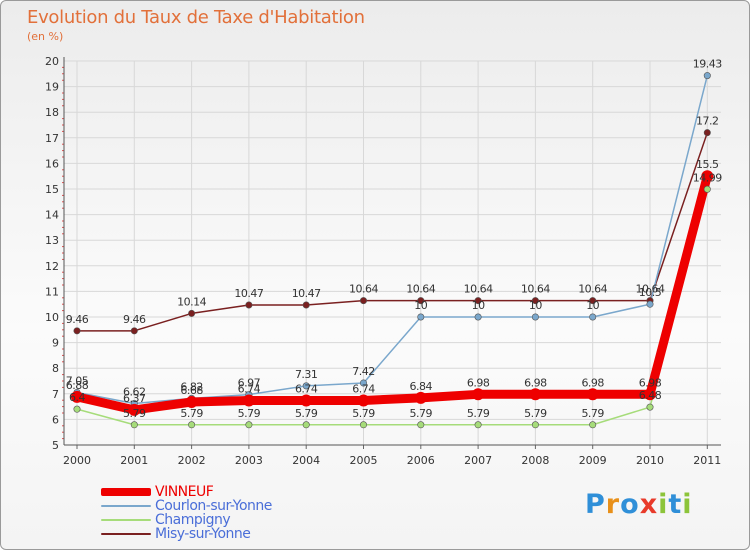  Describe the element at coordinates (595, 504) in the screenshot. I see `logo-letter: P` at that location.